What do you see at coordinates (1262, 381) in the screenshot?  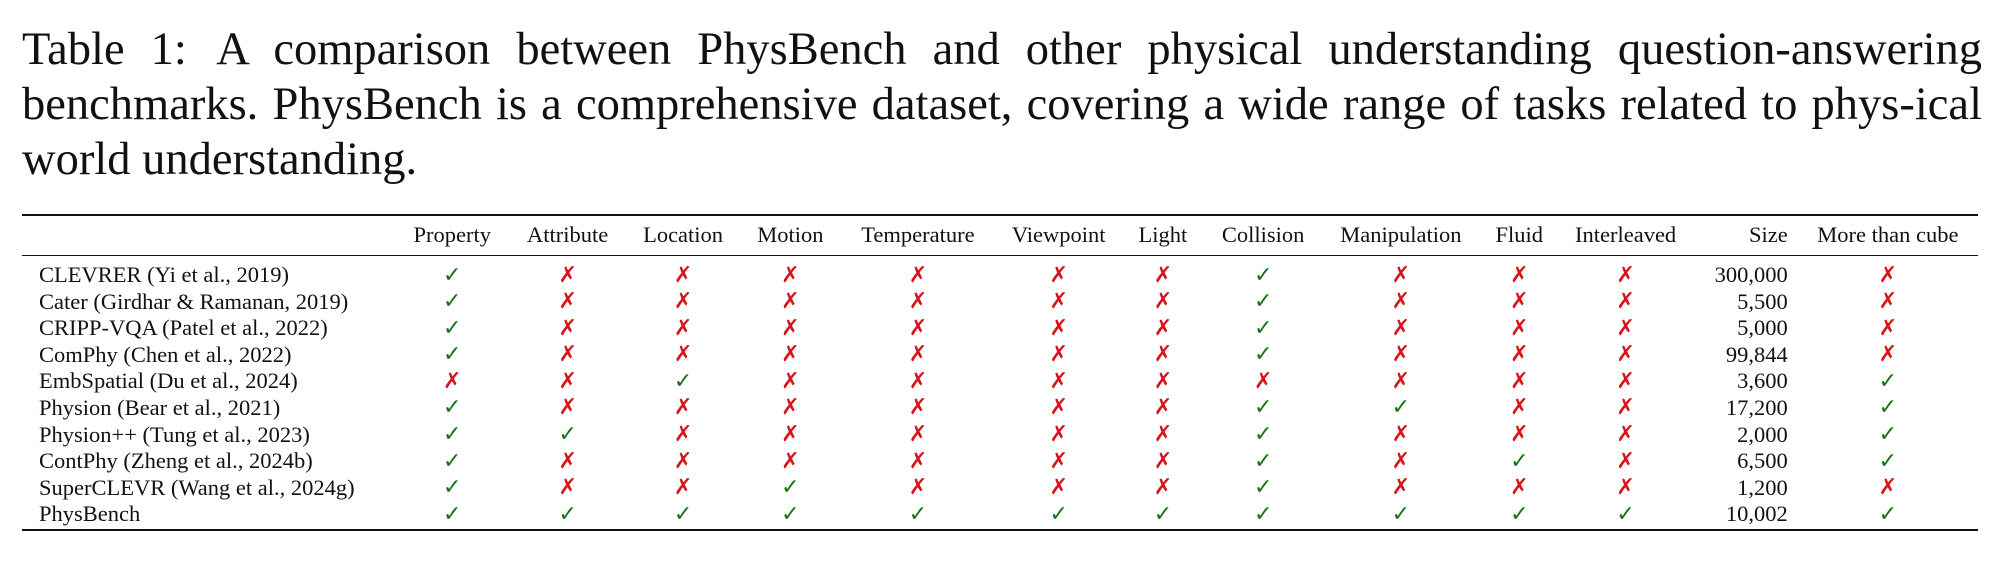 I see `cell-collision: ✗` at bounding box center [1262, 381].